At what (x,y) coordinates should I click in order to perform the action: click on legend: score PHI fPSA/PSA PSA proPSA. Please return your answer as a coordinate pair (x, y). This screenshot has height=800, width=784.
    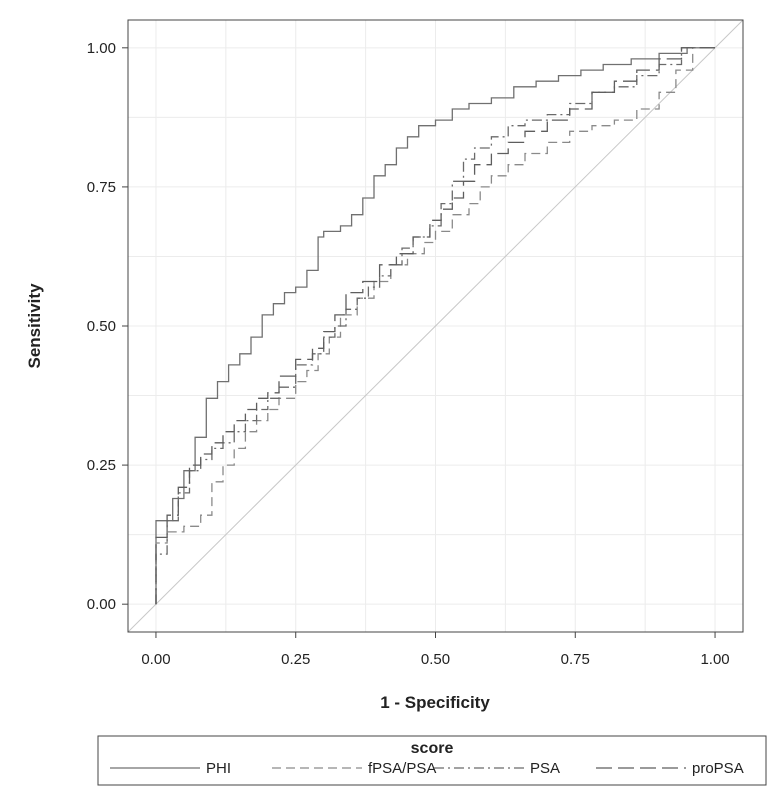
    Looking at the image, I should click on (432, 760).